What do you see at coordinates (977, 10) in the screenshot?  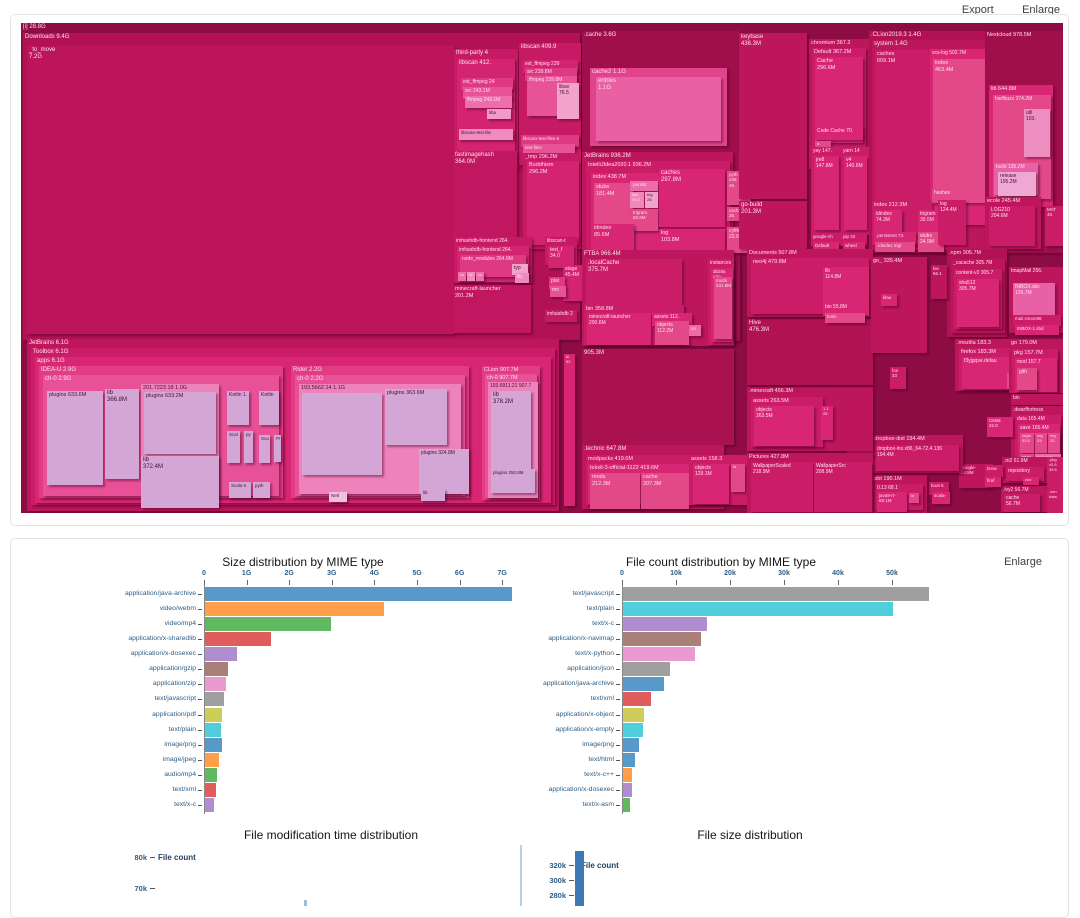 I see `export-button: Export` at bounding box center [977, 10].